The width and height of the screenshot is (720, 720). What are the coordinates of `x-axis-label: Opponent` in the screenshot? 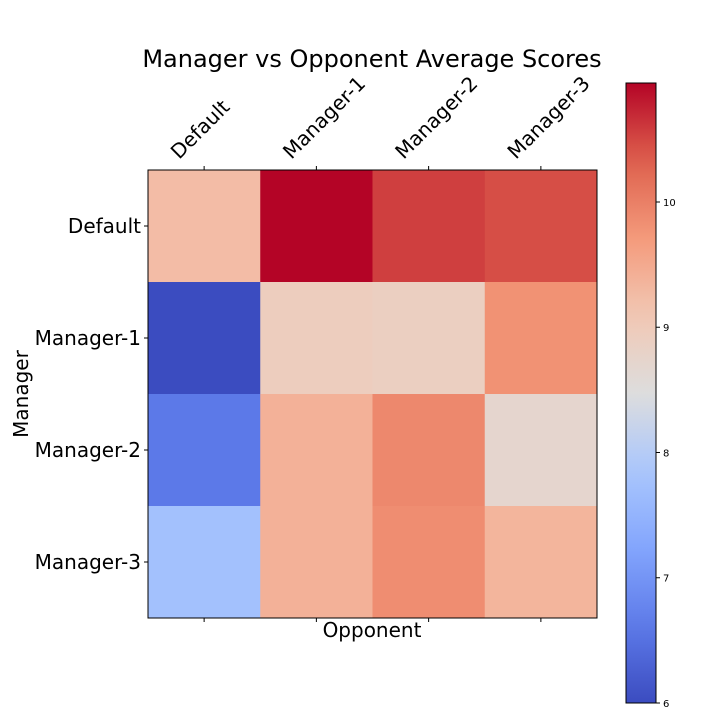 It's located at (372, 630).